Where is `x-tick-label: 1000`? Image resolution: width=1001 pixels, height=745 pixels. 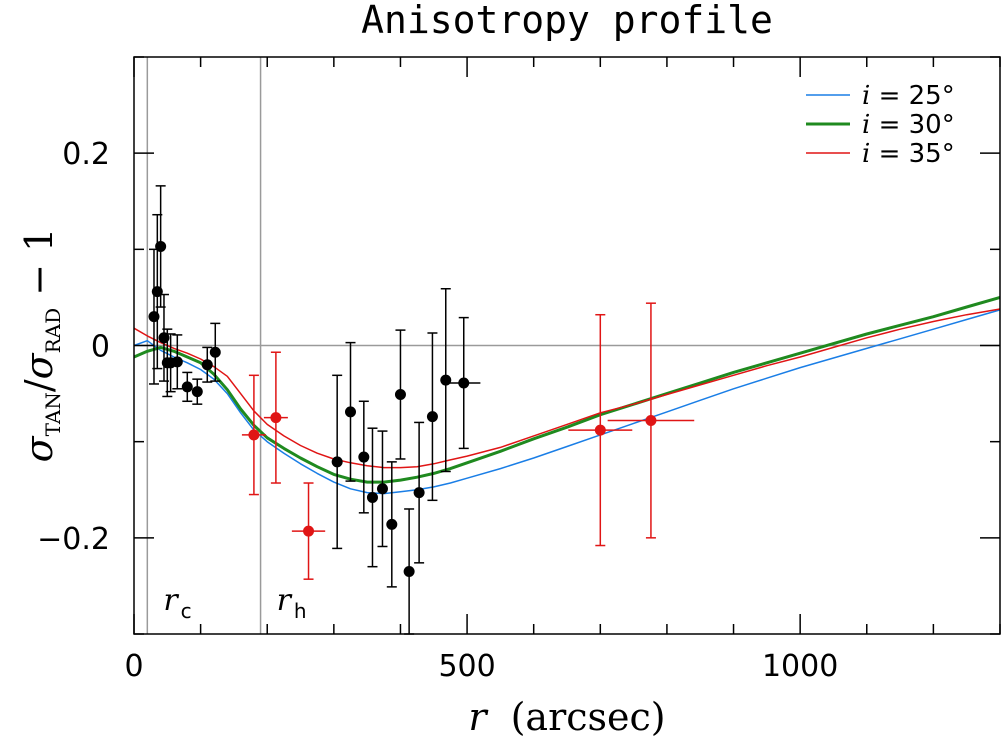
x-tick-label: 1000 is located at coordinates (800, 666).